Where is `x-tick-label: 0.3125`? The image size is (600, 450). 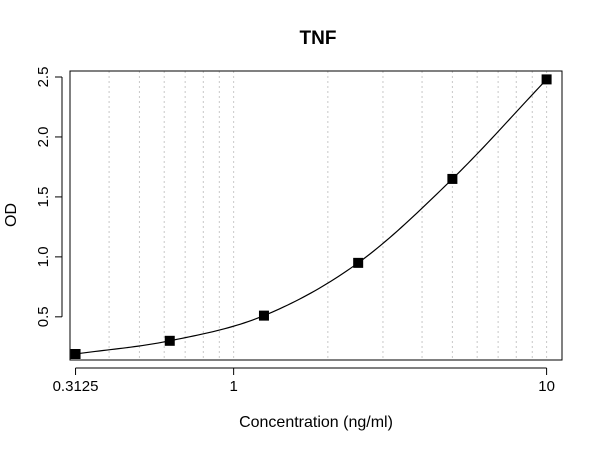
x-tick-label: 0.3125 is located at coordinates (76, 386).